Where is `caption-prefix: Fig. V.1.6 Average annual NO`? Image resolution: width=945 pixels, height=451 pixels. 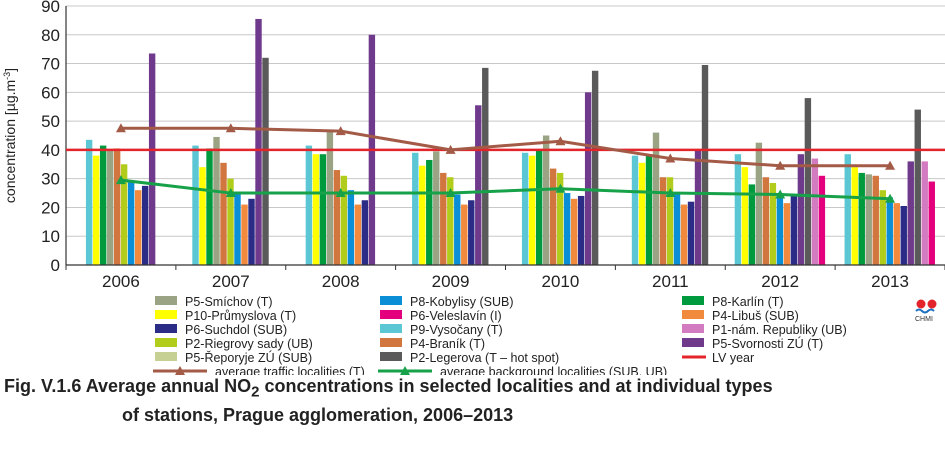
caption-prefix: Fig. V.1.6 Average annual NO is located at coordinates (128, 386).